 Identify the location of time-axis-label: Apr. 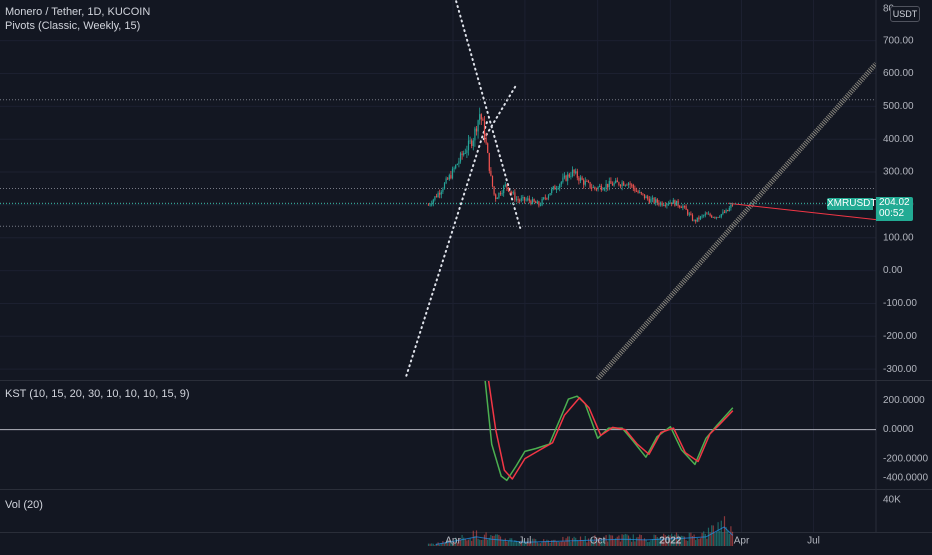
(453, 541).